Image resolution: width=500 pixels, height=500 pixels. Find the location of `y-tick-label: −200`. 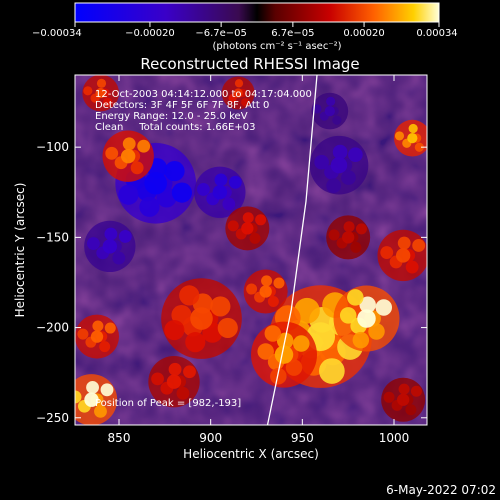

y-tick-label: −200 is located at coordinates (52, 328).